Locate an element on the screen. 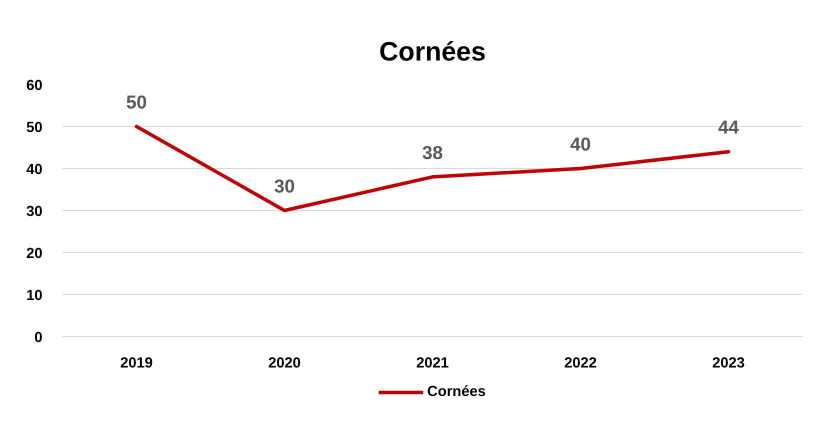  data-label: 50 is located at coordinates (136, 102).